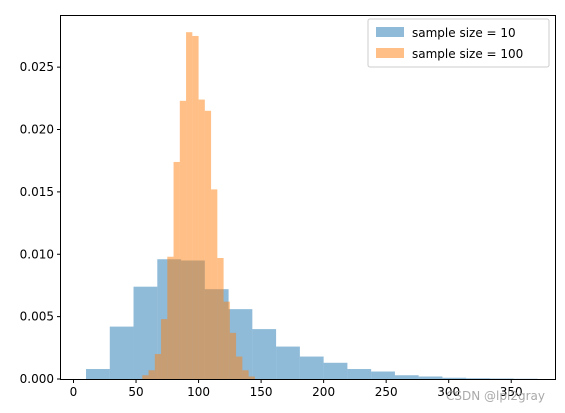 This screenshot has width=565, height=413. Describe the element at coordinates (37, 254) in the screenshot. I see `y-tick-label: 0.010` at that location.